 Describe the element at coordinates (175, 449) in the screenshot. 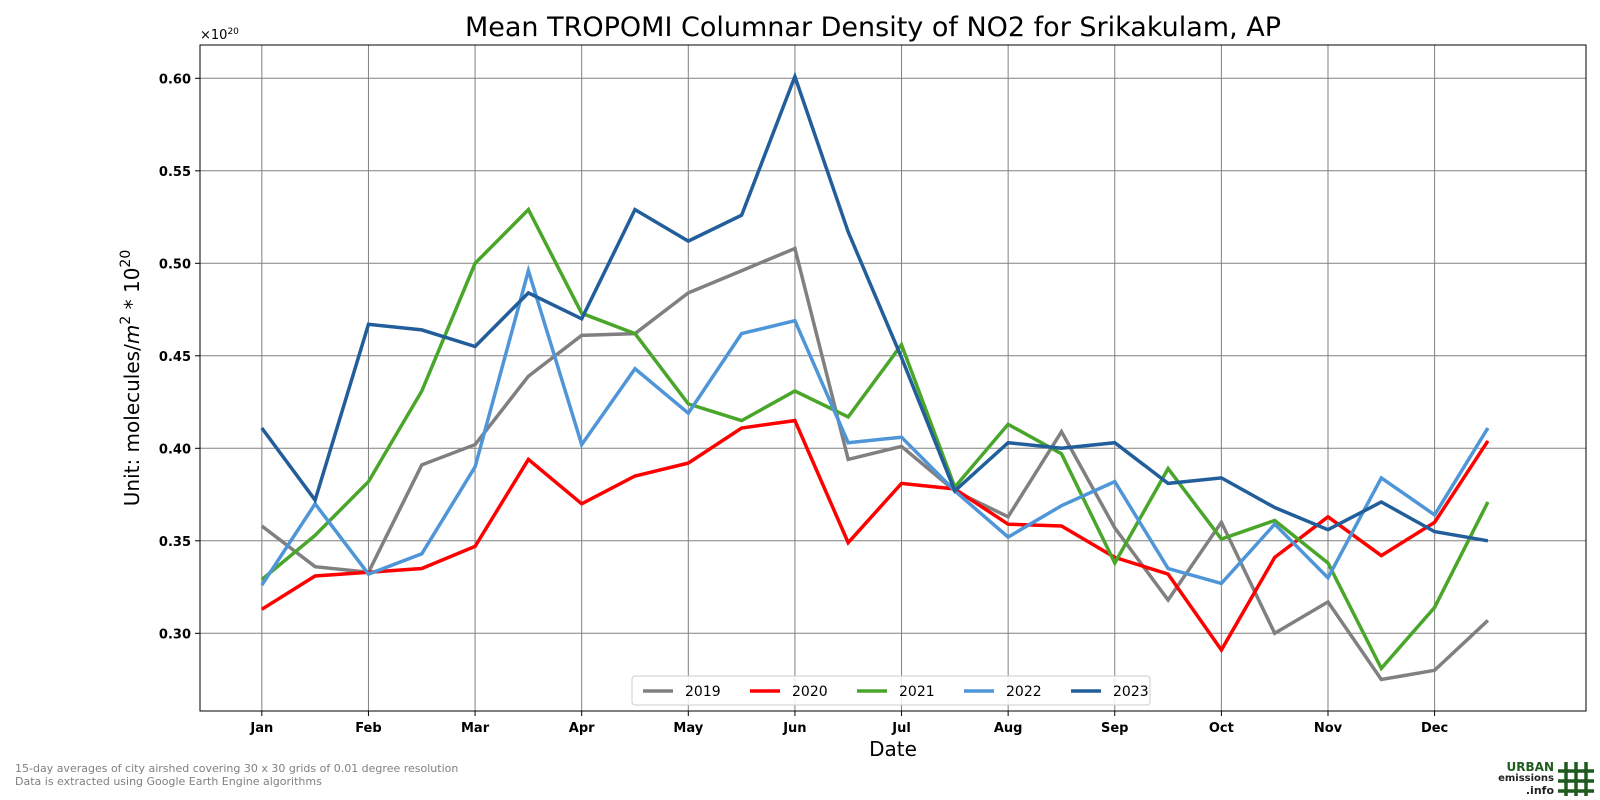

I see `y-tick-label: 0.40` at that location.